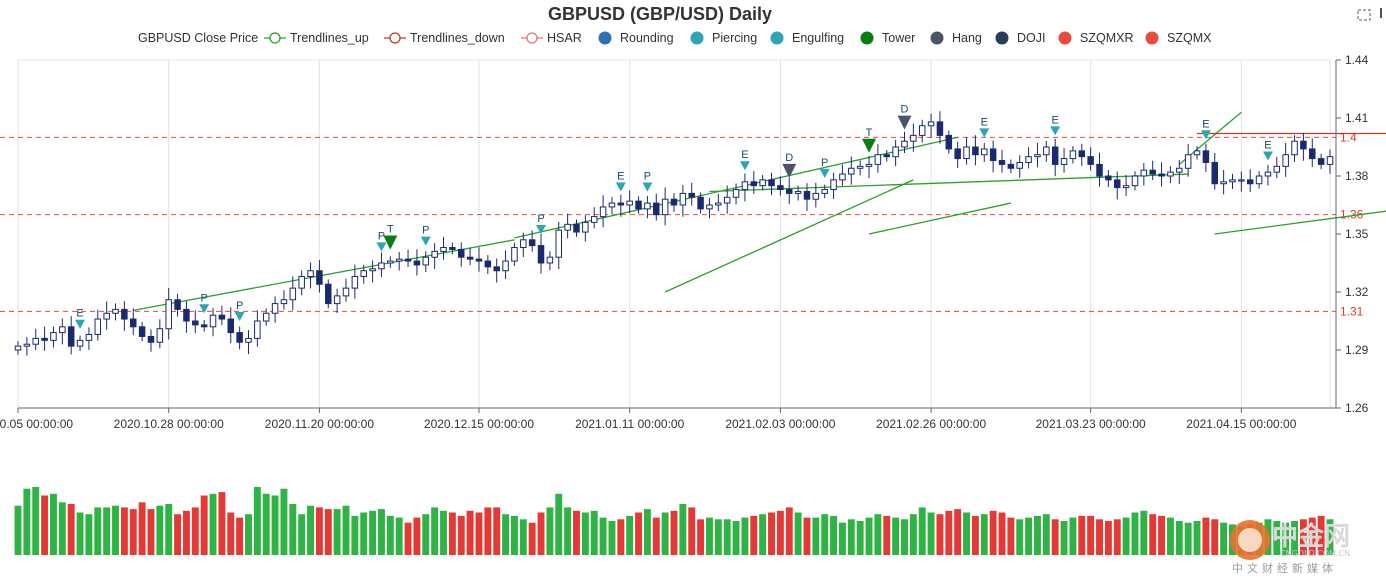 The width and height of the screenshot is (1386, 587). I want to click on x-tick-label: 2021.04.15 00:00:00, so click(1241, 424).